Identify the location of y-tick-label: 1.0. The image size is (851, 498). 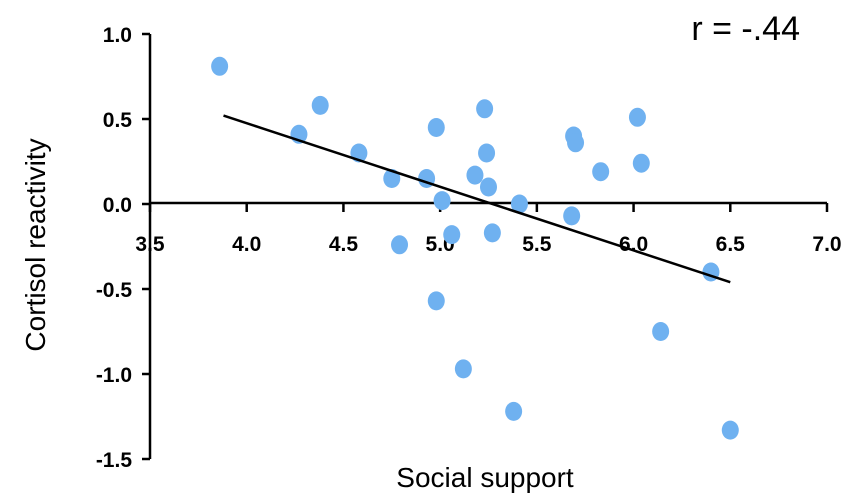
(117, 35).